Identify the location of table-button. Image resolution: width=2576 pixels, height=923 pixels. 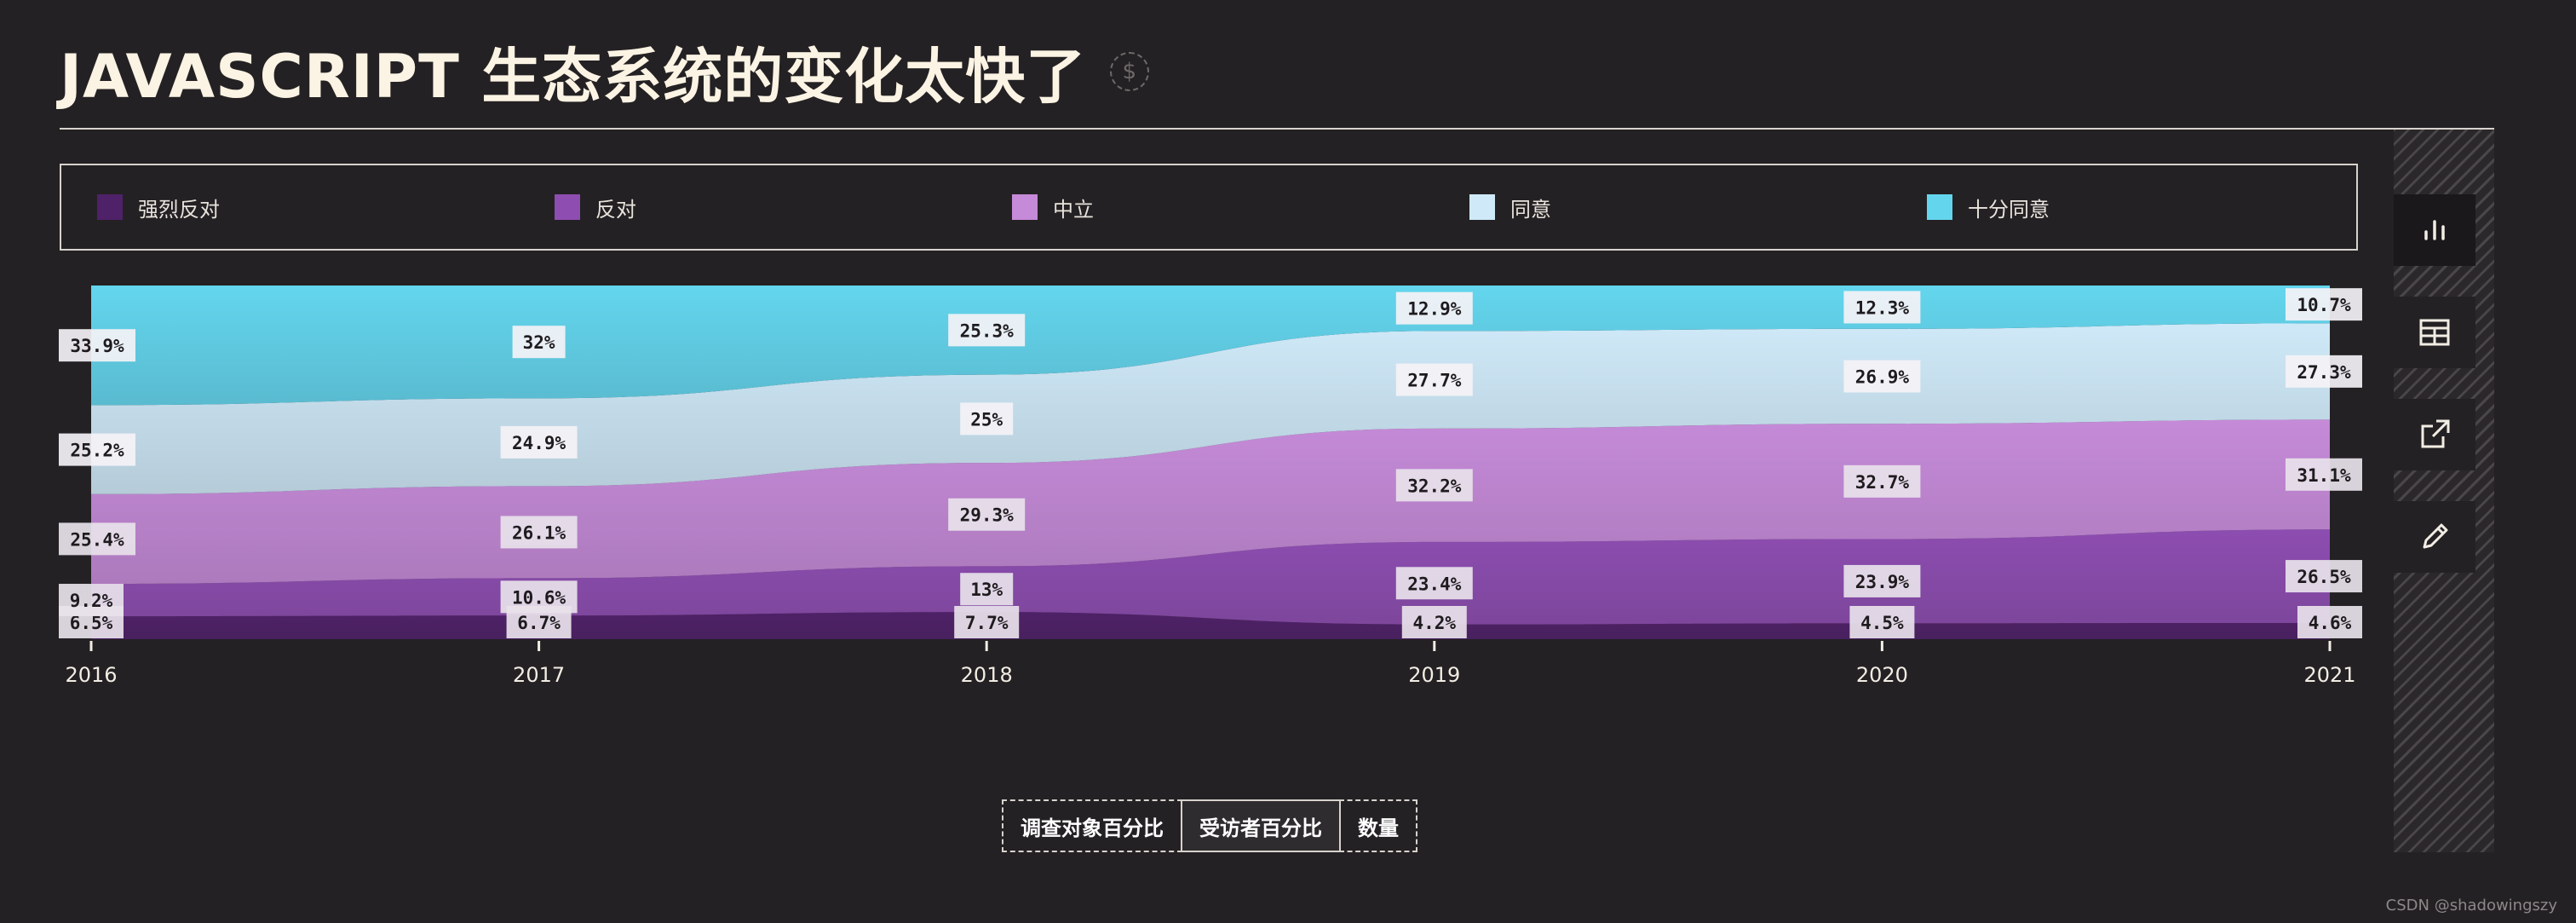
(2435, 332).